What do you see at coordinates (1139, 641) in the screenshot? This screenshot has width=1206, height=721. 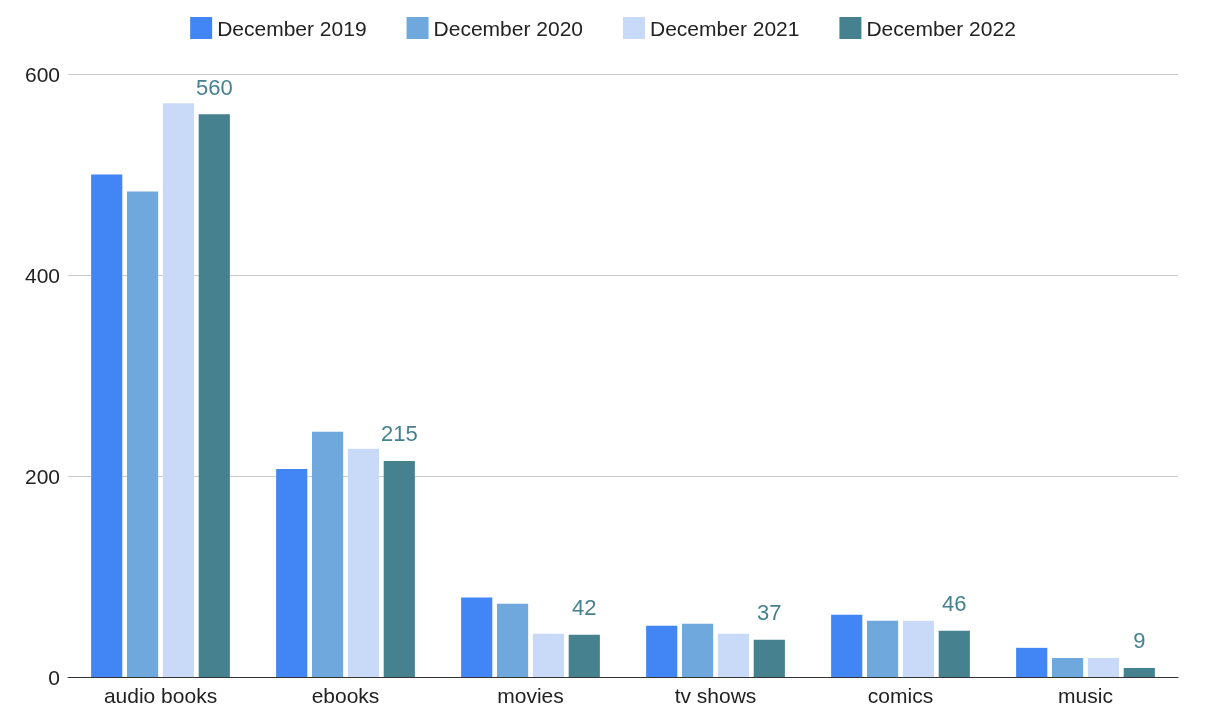 I see `data-label: 9` at bounding box center [1139, 641].